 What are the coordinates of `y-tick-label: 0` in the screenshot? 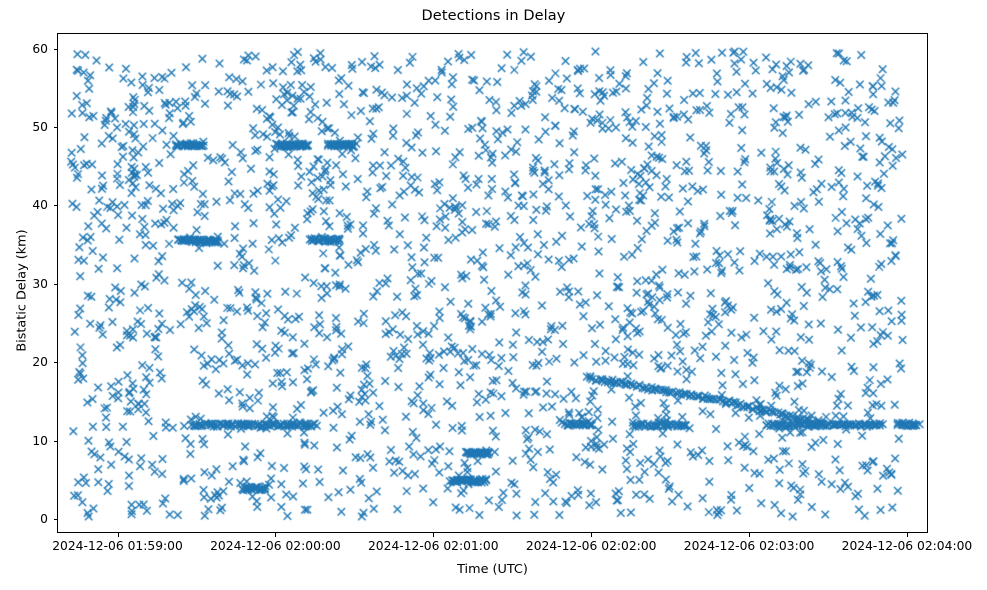 It's located at (44, 518).